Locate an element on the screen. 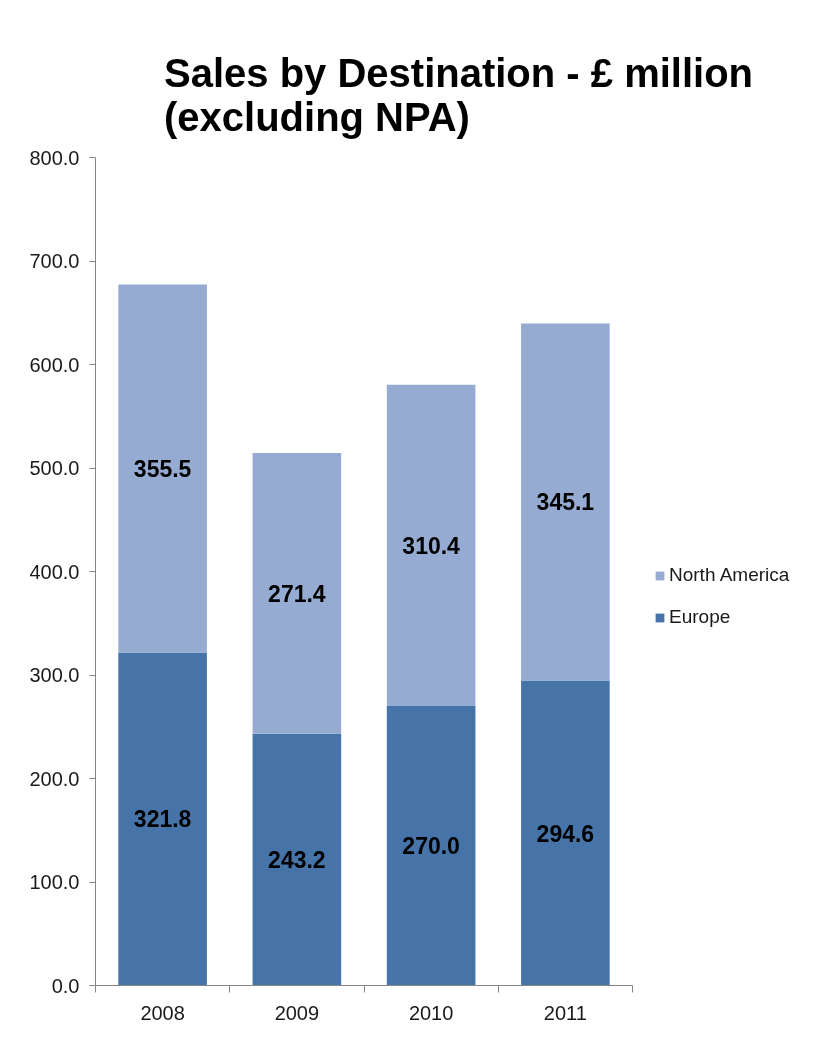 The width and height of the screenshot is (831, 1041). y-tick-label: 800.0 is located at coordinates (54, 157).